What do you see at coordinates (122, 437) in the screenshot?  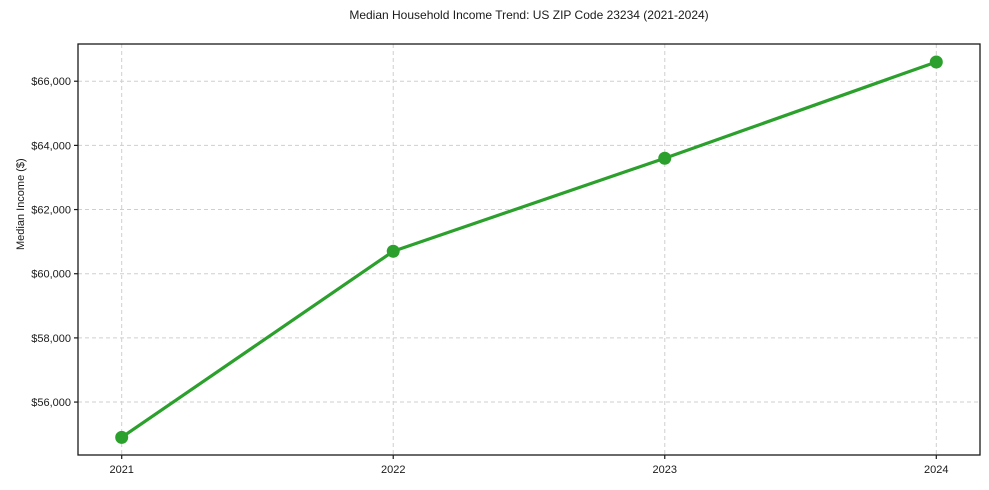 I see `data-point-2021` at bounding box center [122, 437].